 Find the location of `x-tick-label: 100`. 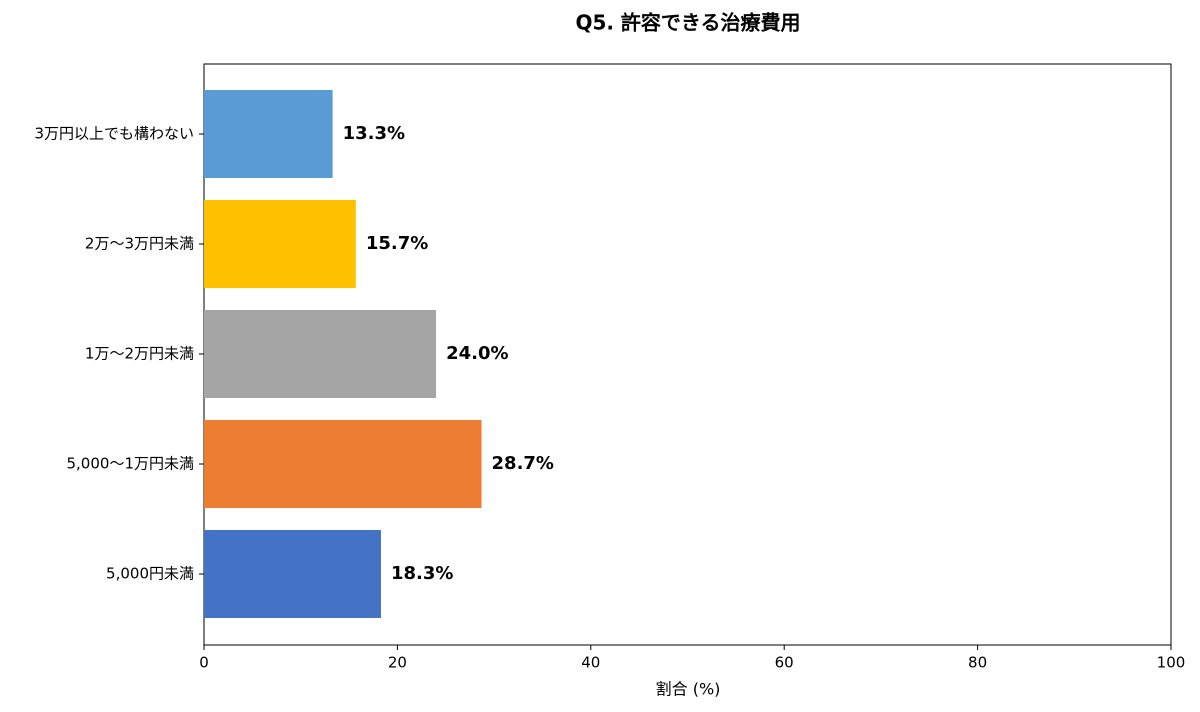

x-tick-label: 100 is located at coordinates (1171, 663).